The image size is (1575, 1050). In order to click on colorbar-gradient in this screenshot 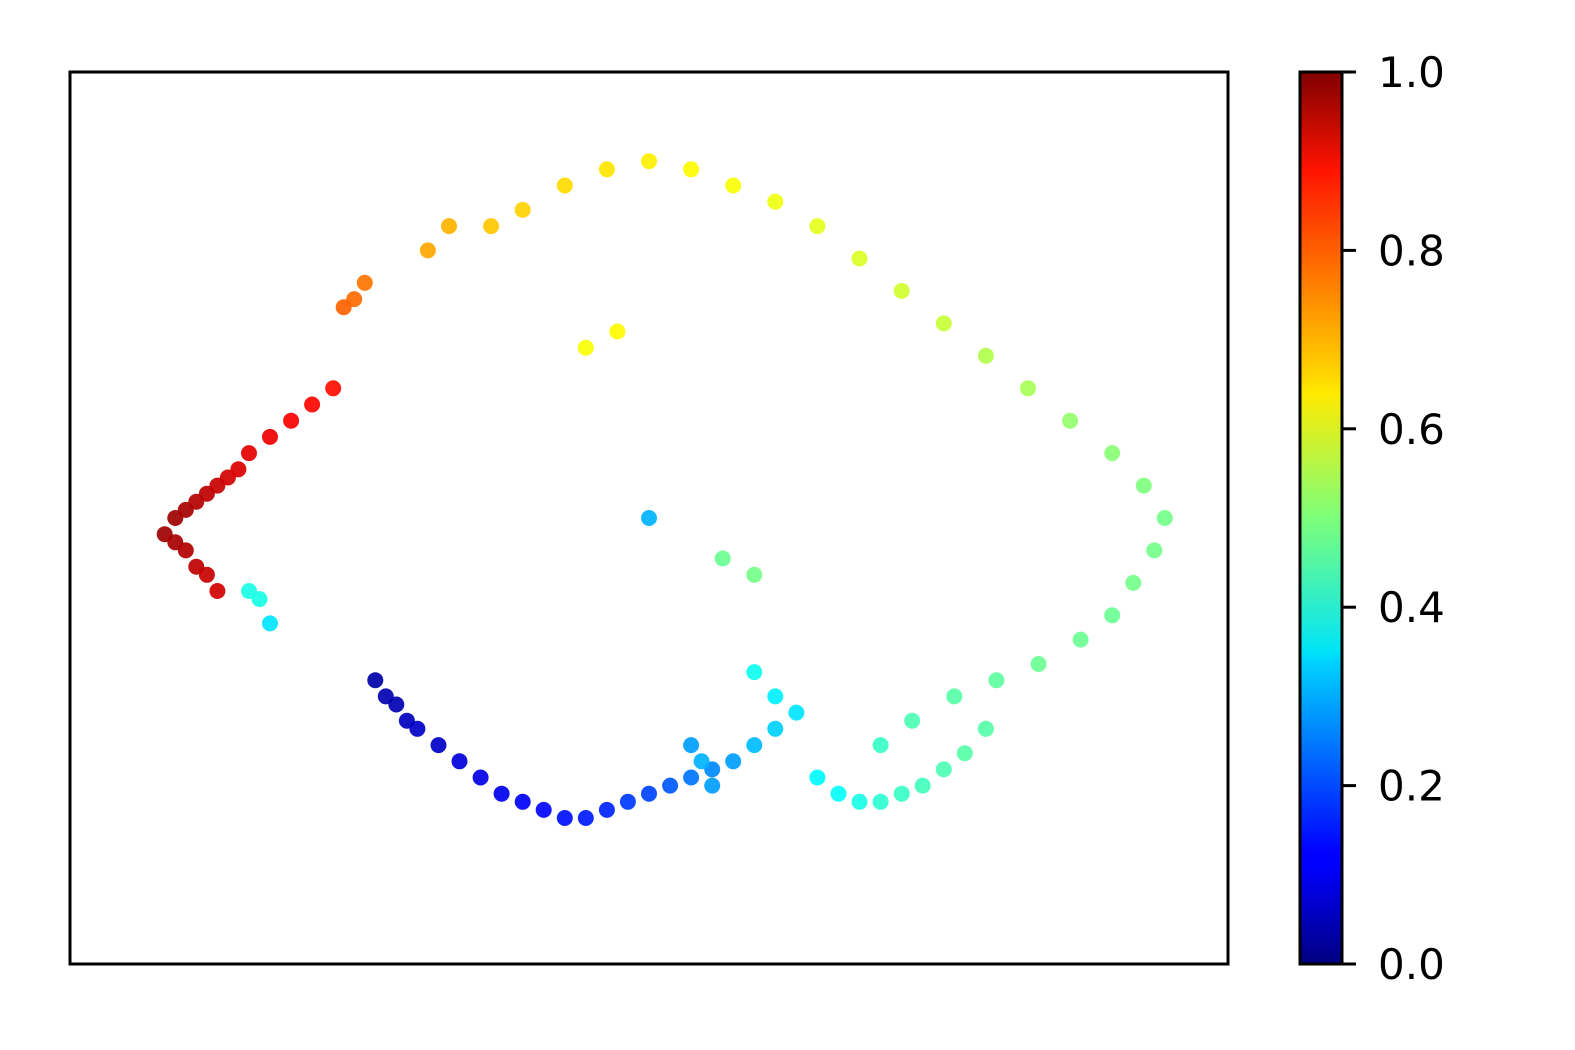, I will do `click(1321, 518)`.